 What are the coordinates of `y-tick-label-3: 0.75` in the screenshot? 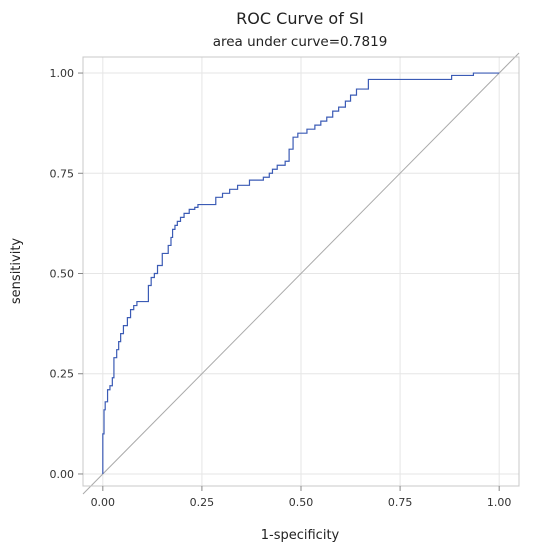 It's located at (62, 173).